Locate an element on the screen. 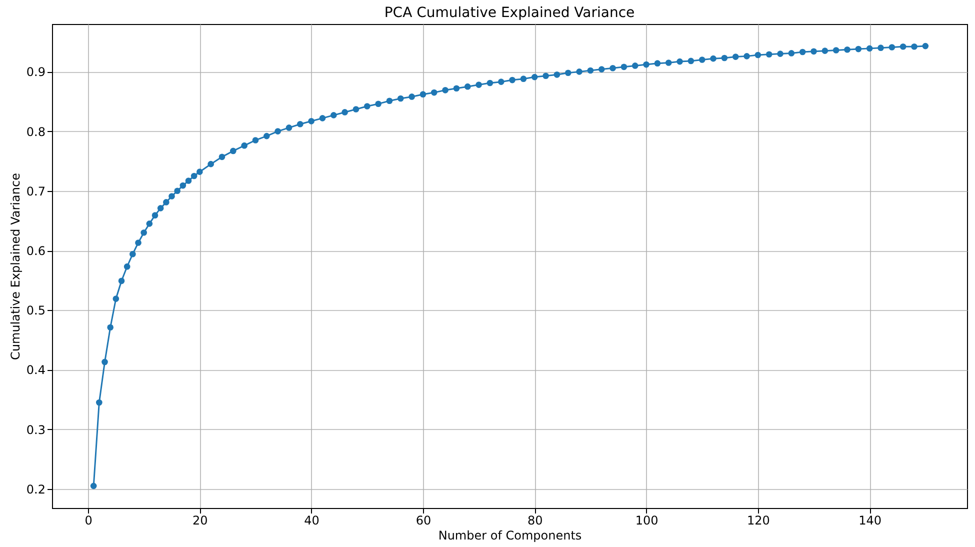 This screenshot has width=975, height=547. y-tick-label: 0.3 is located at coordinates (36, 429).